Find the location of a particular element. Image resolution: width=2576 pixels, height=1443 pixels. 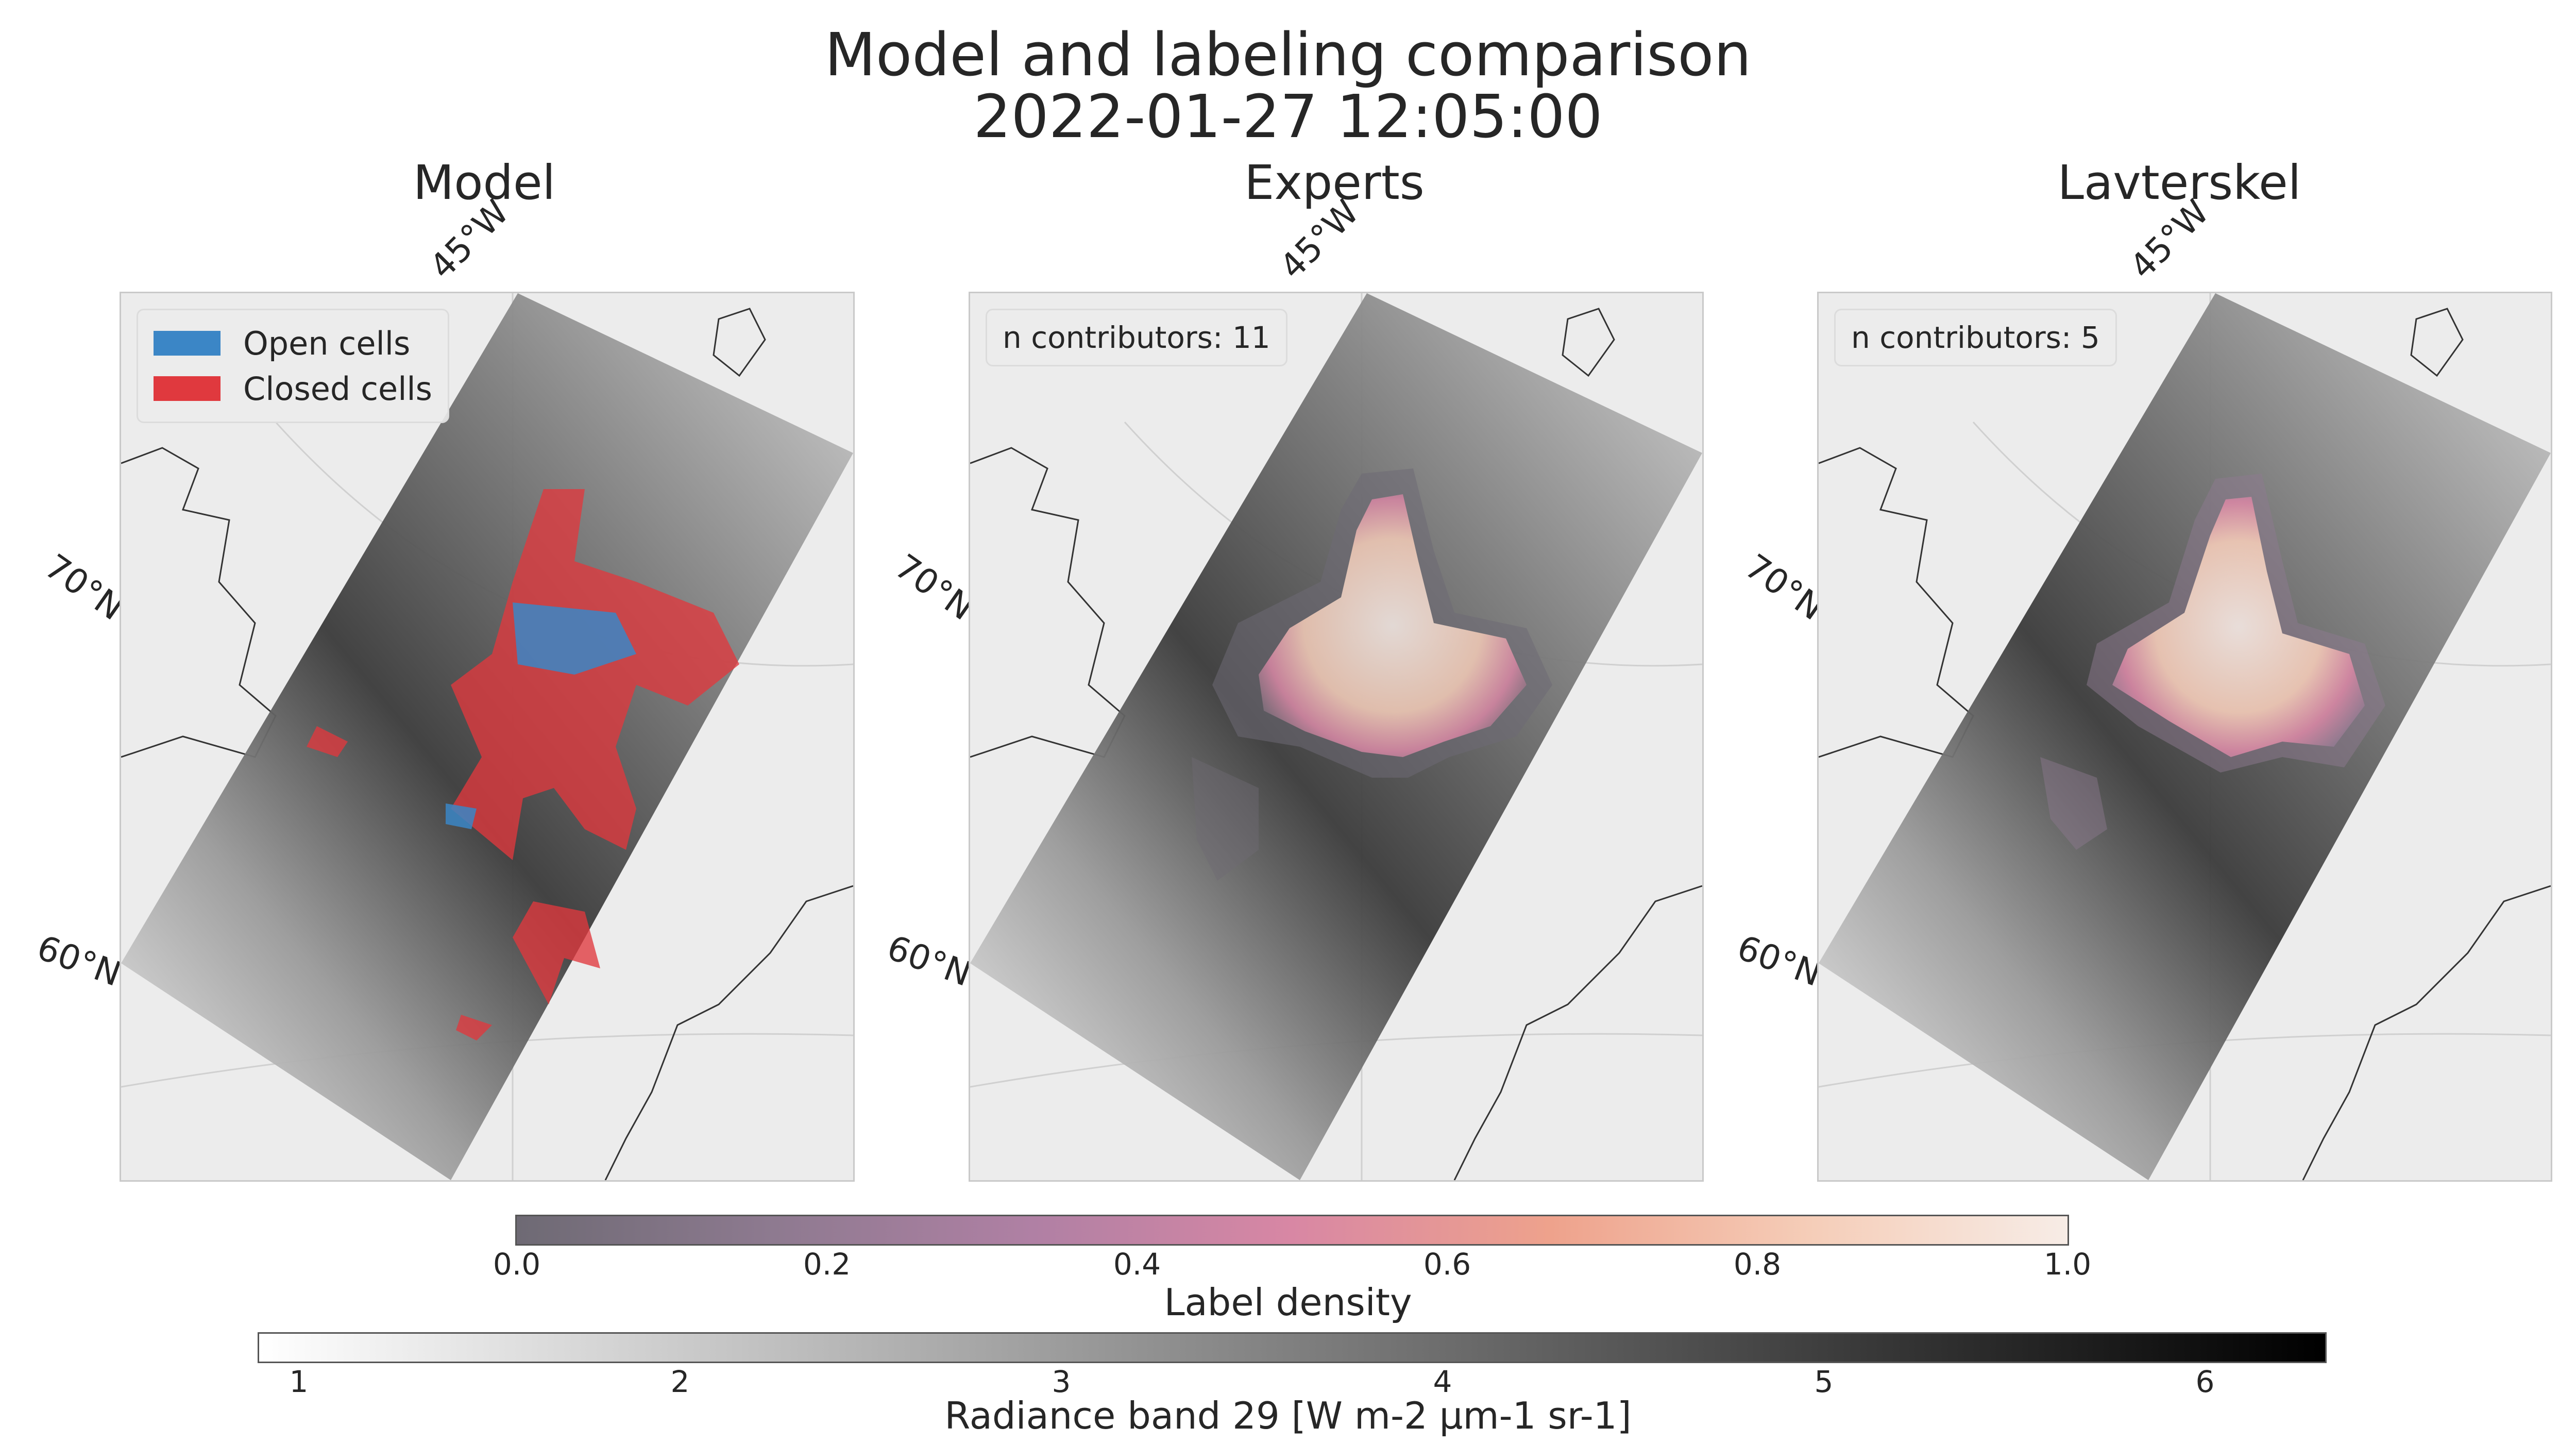

panel-title-model: Model is located at coordinates (485, 182).